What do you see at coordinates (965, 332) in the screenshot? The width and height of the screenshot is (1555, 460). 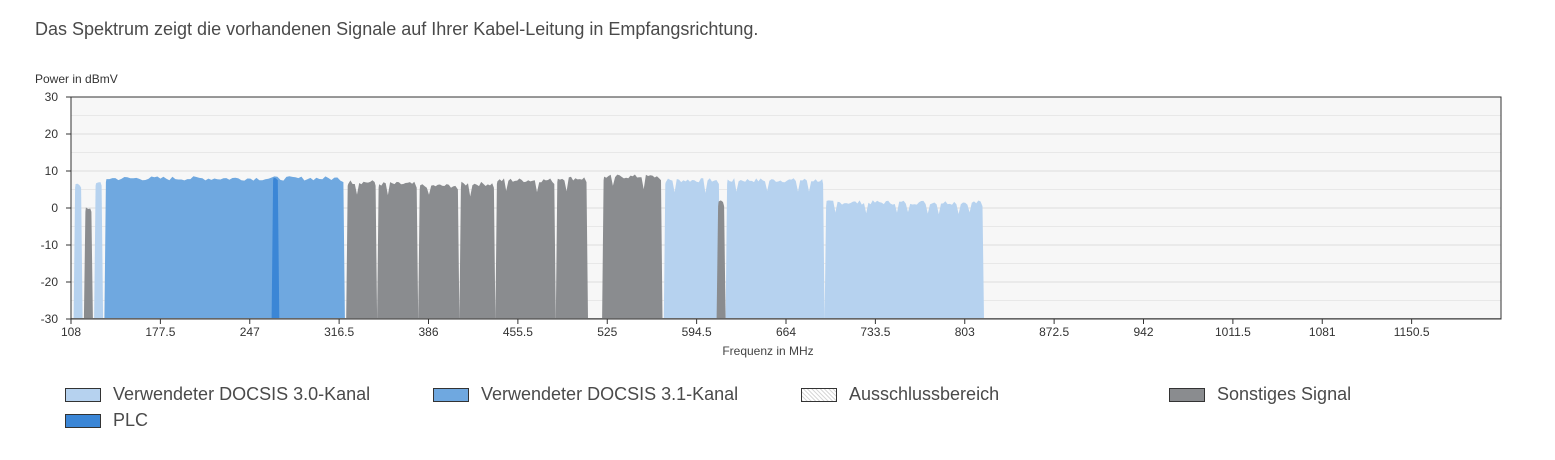 I see `x-tick-label: 803` at bounding box center [965, 332].